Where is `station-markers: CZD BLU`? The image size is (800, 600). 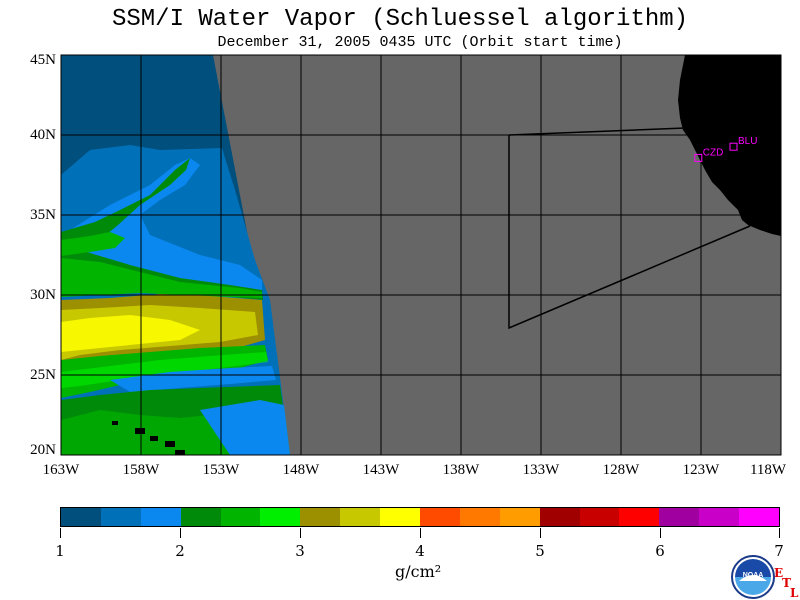 station-markers: CZD BLU is located at coordinates (725, 149).